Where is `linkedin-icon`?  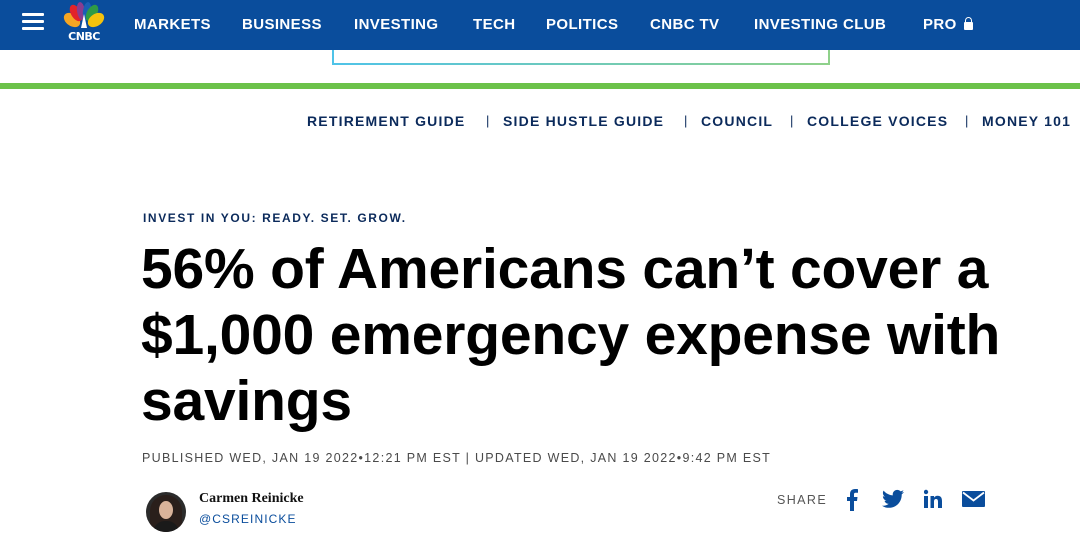
linkedin-icon is located at coordinates (933, 500).